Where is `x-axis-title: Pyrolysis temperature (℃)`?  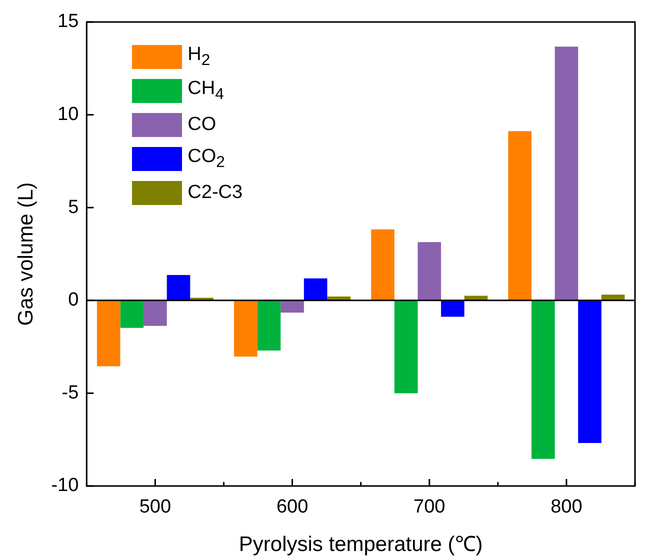
x-axis-title: Pyrolysis temperature (℃) is located at coordinates (360, 544).